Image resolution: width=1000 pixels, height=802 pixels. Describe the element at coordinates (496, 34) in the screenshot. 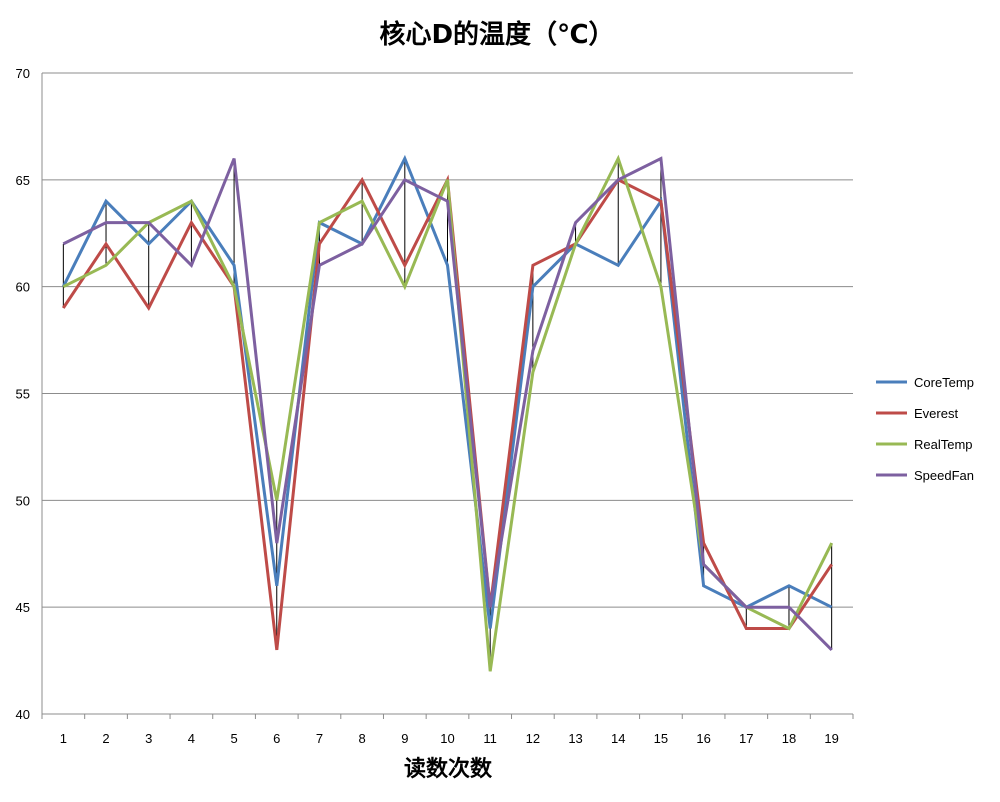

I see `chart-title: 核心D的温度（℃）` at that location.